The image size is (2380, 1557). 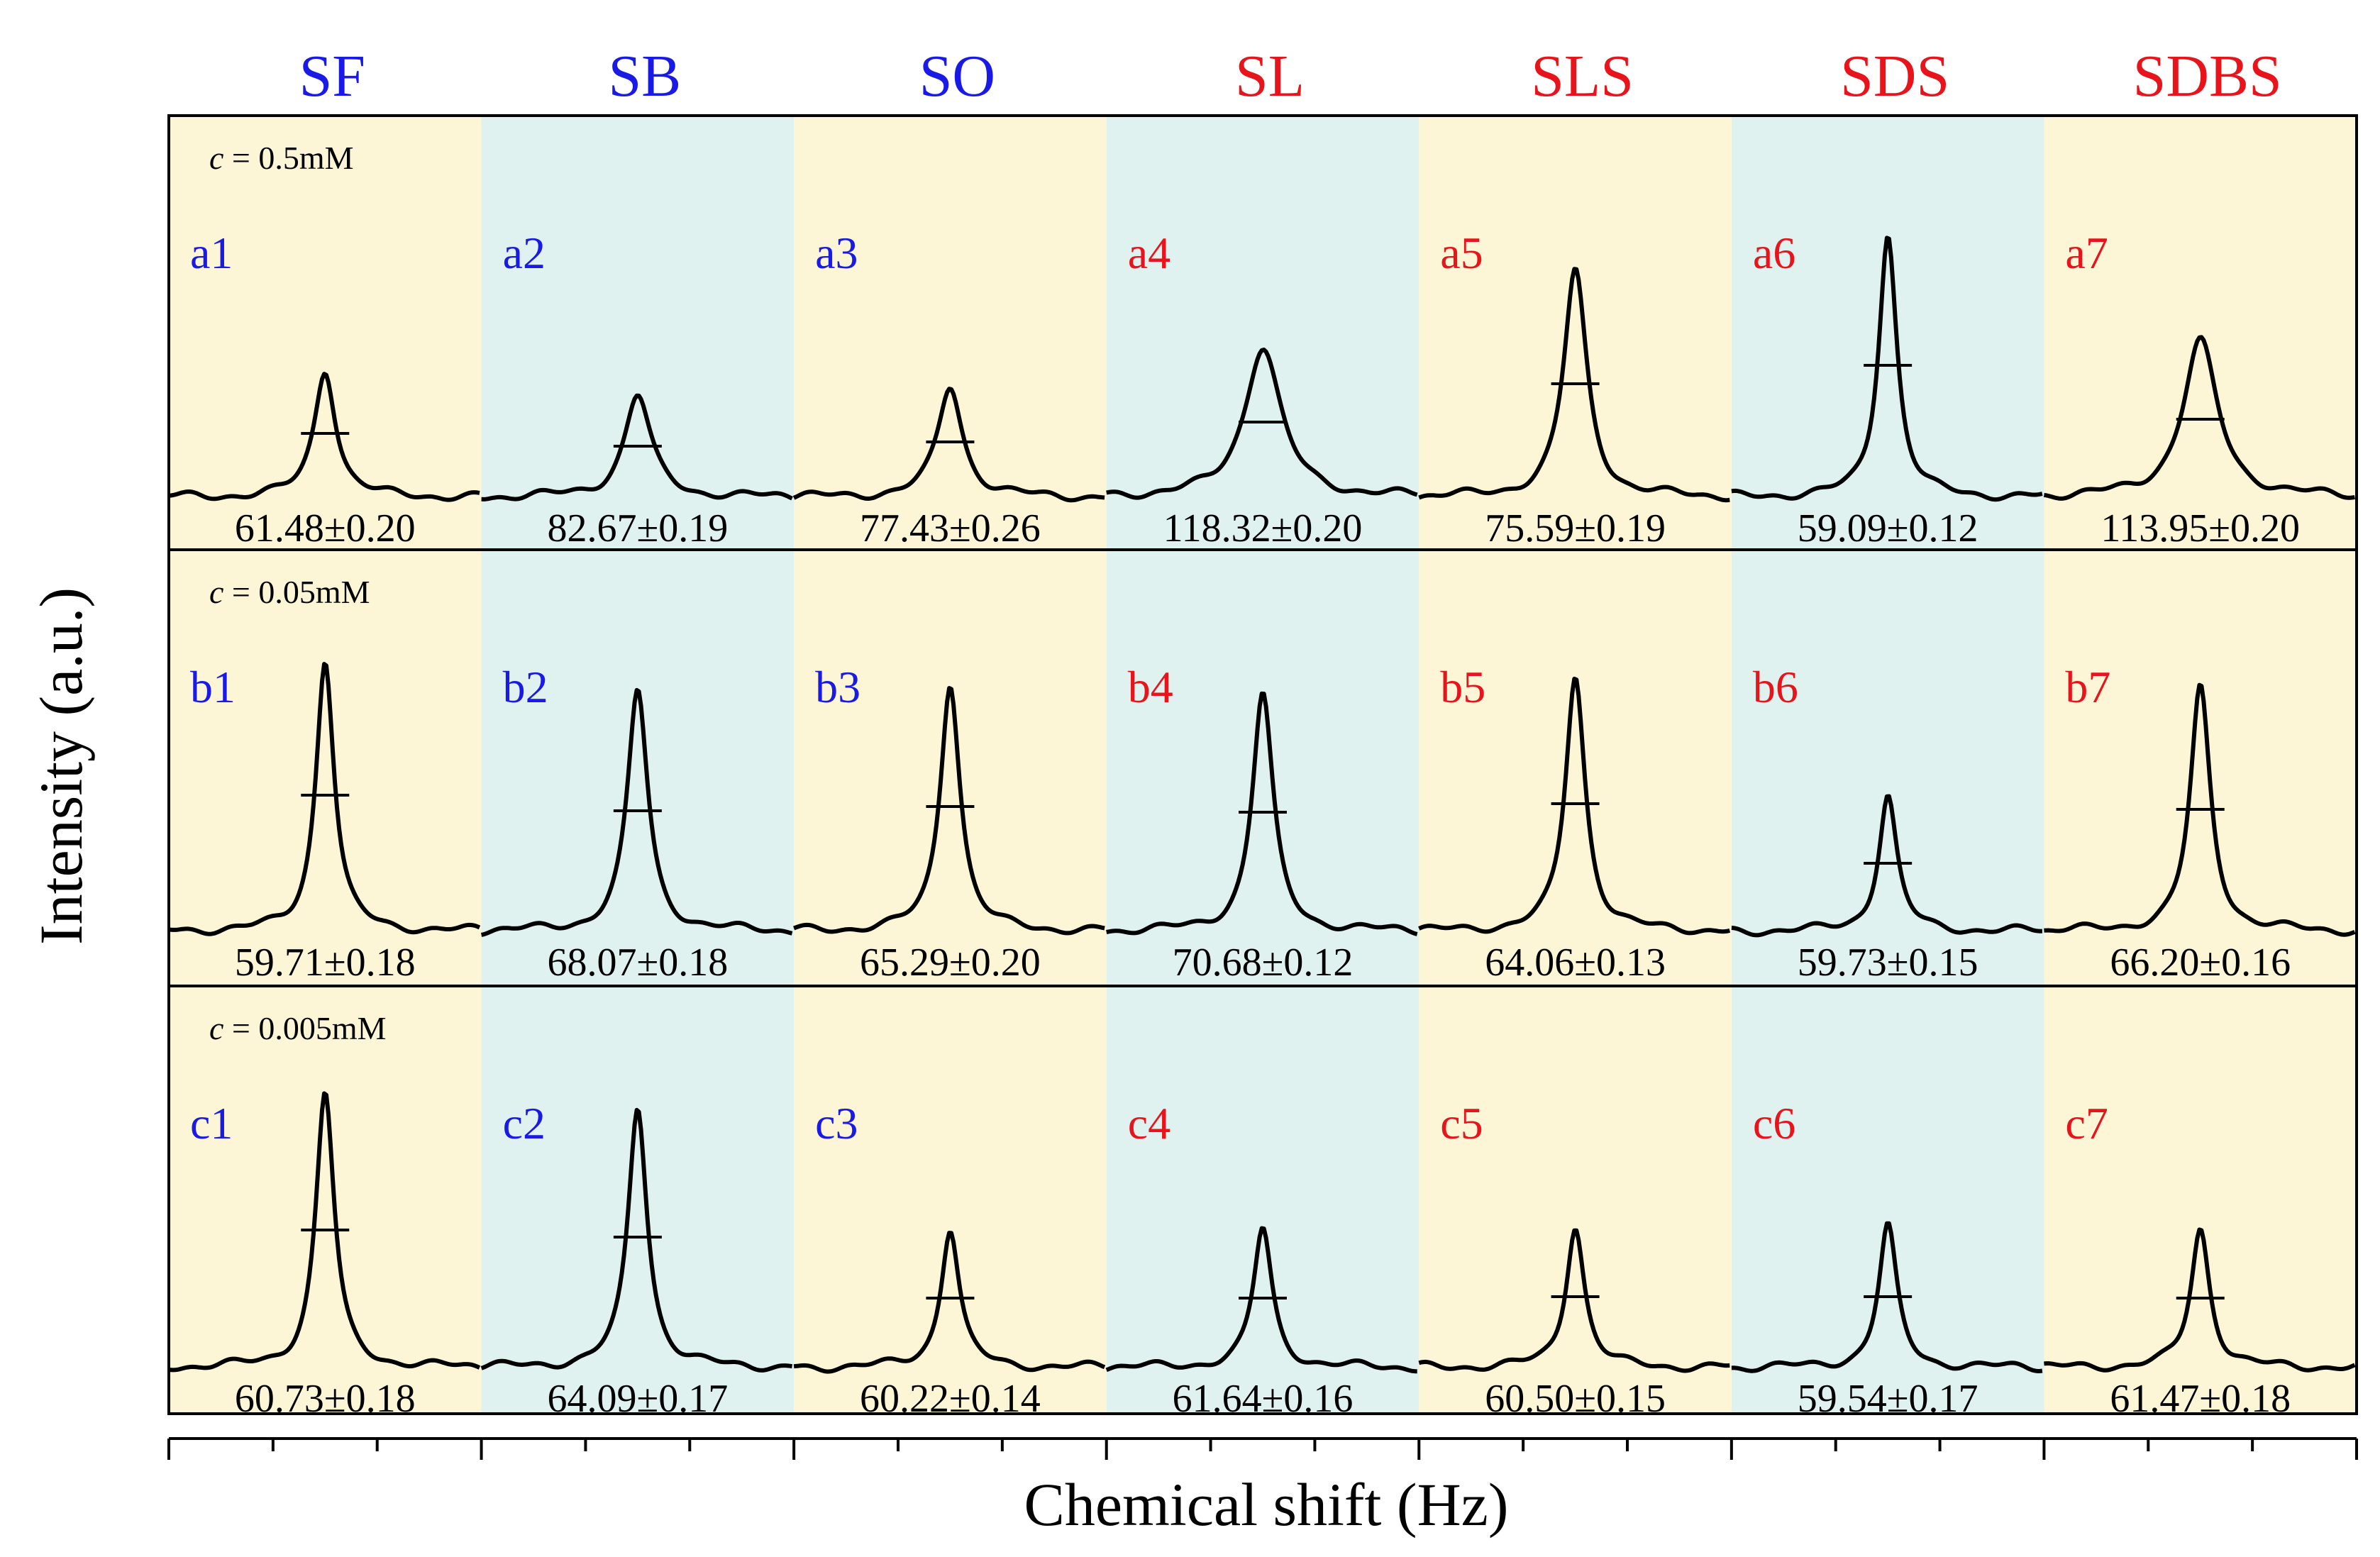 What do you see at coordinates (211, 1123) in the screenshot?
I see `panel-label-c1: c1` at bounding box center [211, 1123].